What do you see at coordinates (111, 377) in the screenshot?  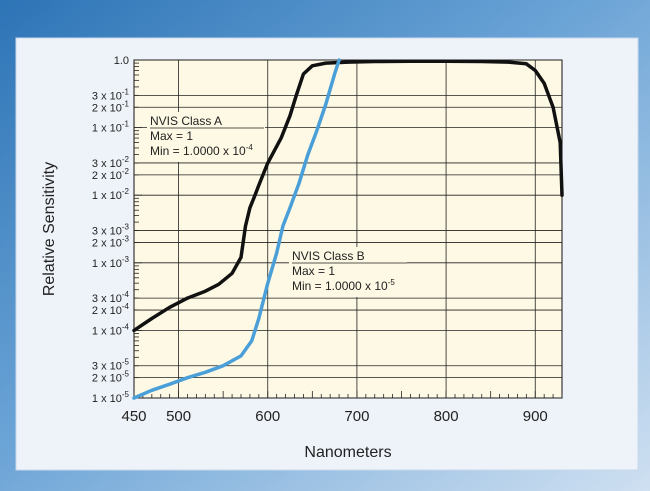 I see `y-tick-label: 2 x 10⁻⁵` at bounding box center [111, 377].